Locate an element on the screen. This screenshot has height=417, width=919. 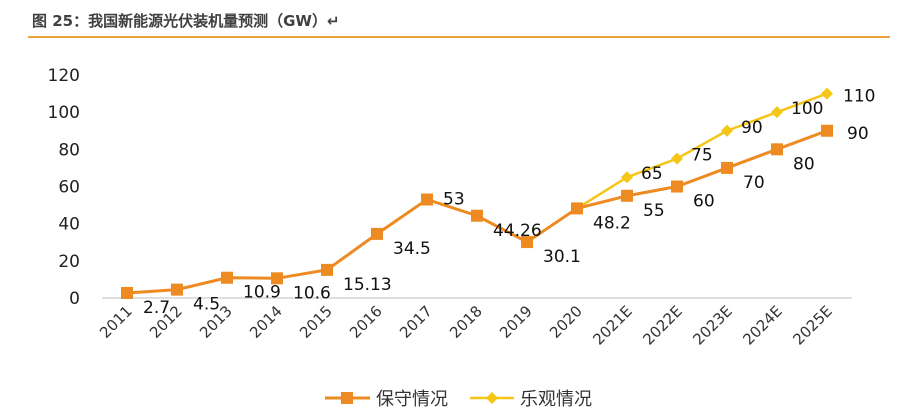
data-label-conservative: 80 is located at coordinates (804, 164).